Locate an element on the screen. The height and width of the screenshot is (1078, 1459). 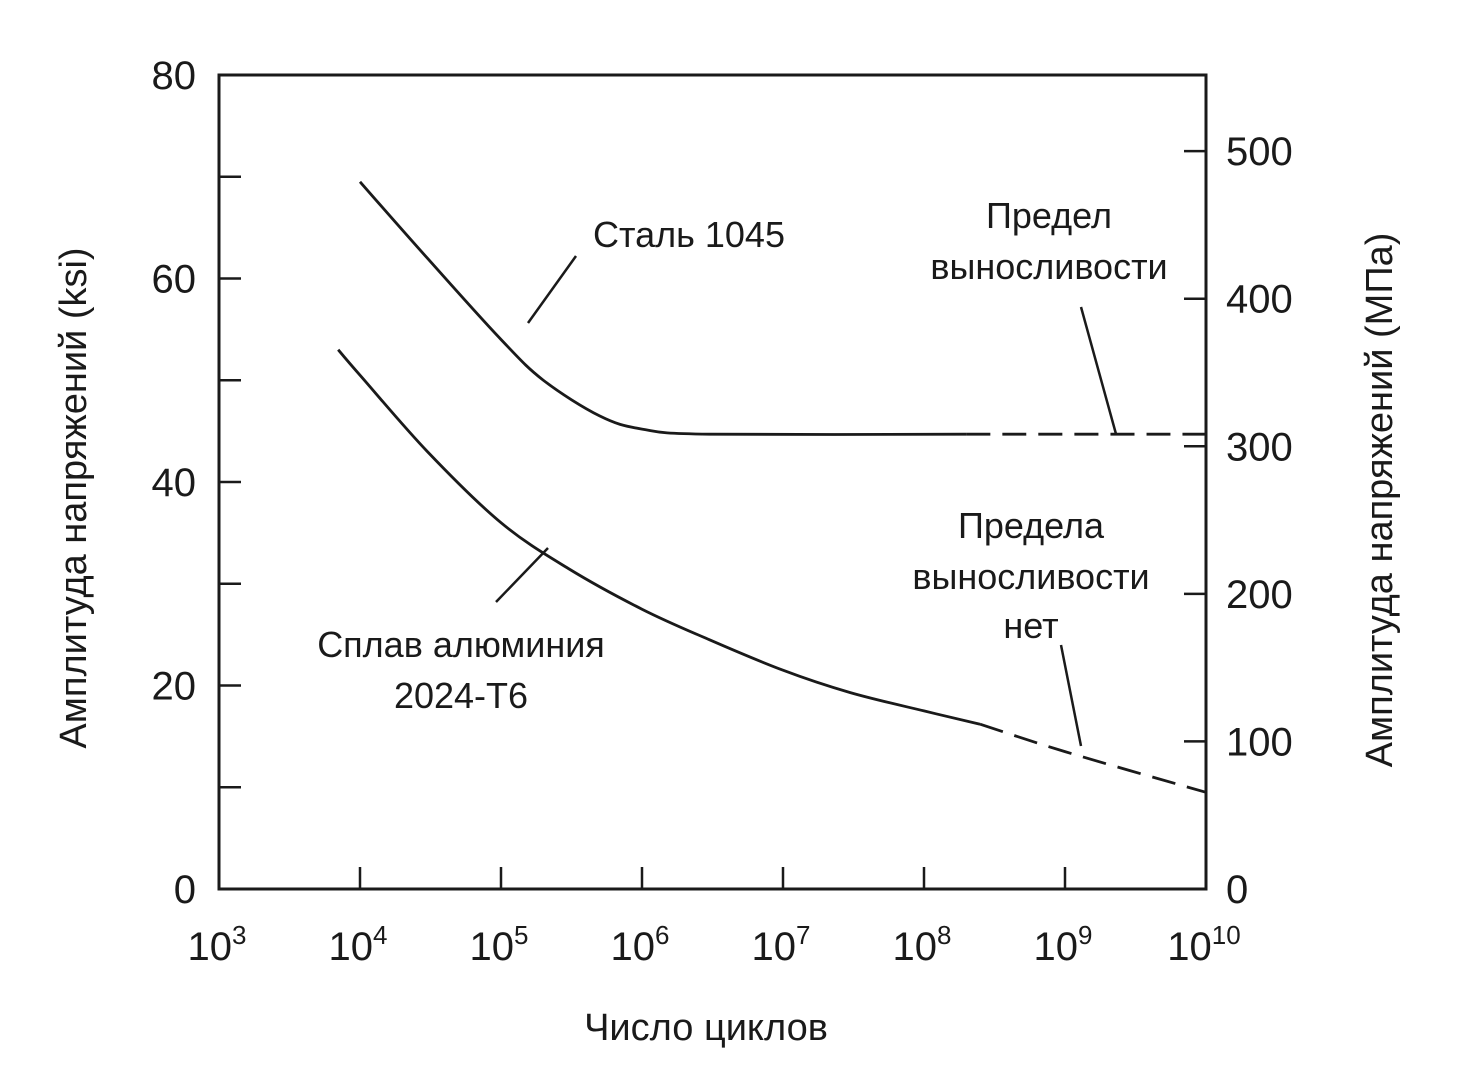
y-left-tick-label: 60 is located at coordinates (174, 280).